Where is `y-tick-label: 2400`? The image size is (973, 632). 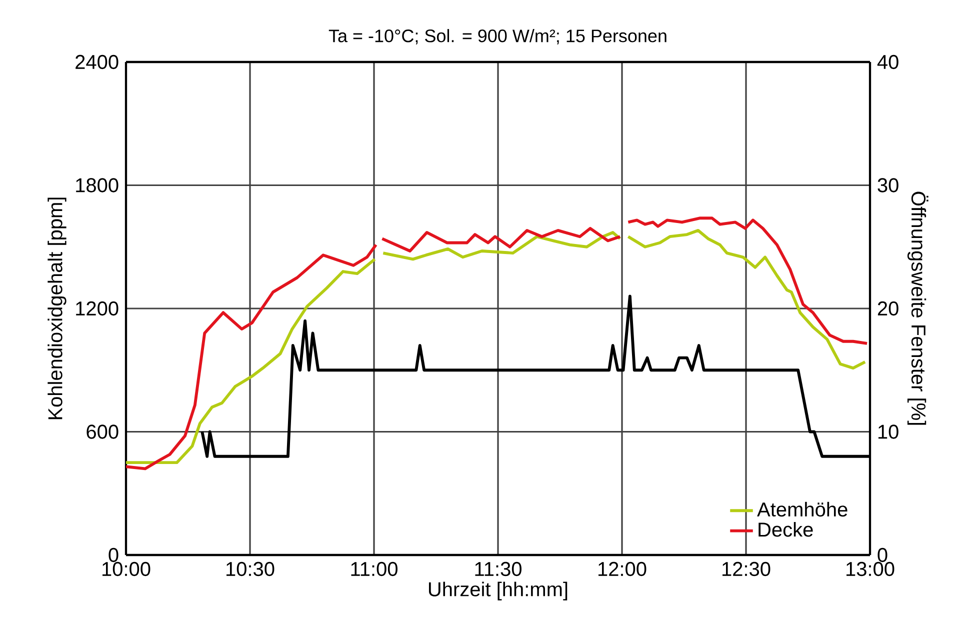 y-tick-label: 2400 is located at coordinates (97, 62).